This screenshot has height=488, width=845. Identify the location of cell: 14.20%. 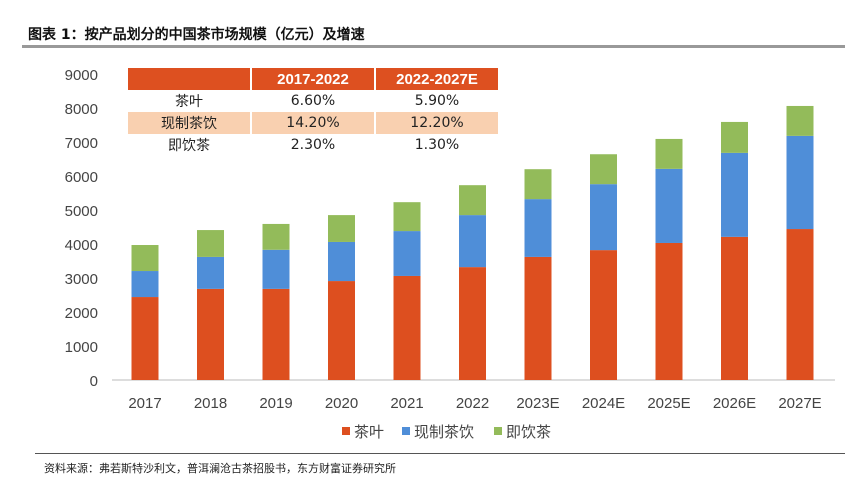
(313, 123).